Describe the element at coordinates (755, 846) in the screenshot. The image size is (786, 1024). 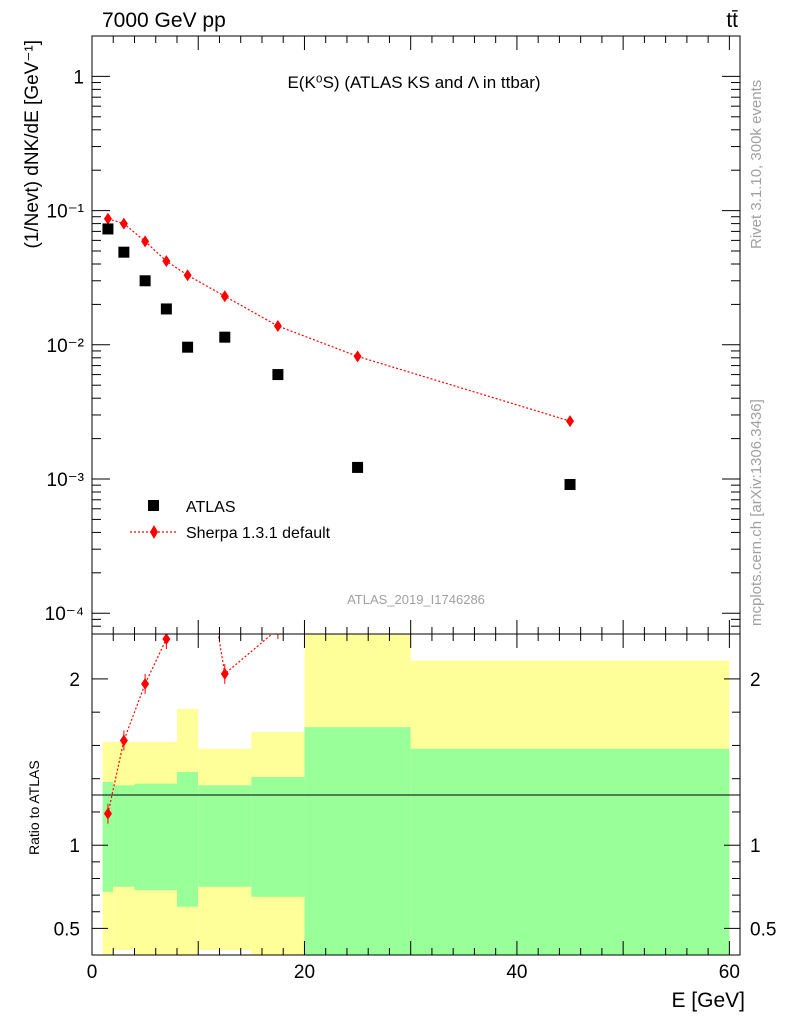
I see `ratio-tick-label-right: 1` at that location.